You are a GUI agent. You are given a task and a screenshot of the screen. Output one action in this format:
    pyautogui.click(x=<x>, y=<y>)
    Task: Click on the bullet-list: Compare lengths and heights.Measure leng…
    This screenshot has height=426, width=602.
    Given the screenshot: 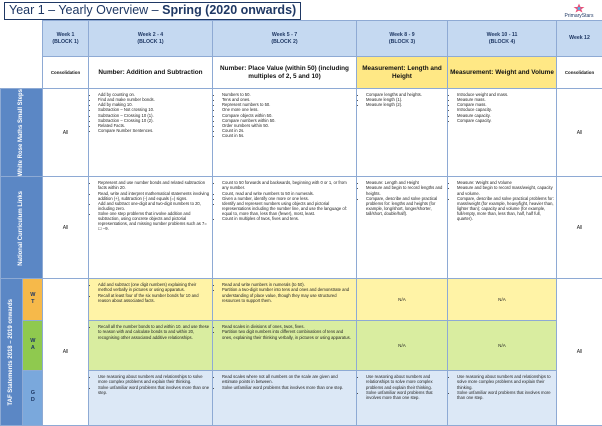 What is the action you would take?
    pyautogui.click(x=402, y=99)
    